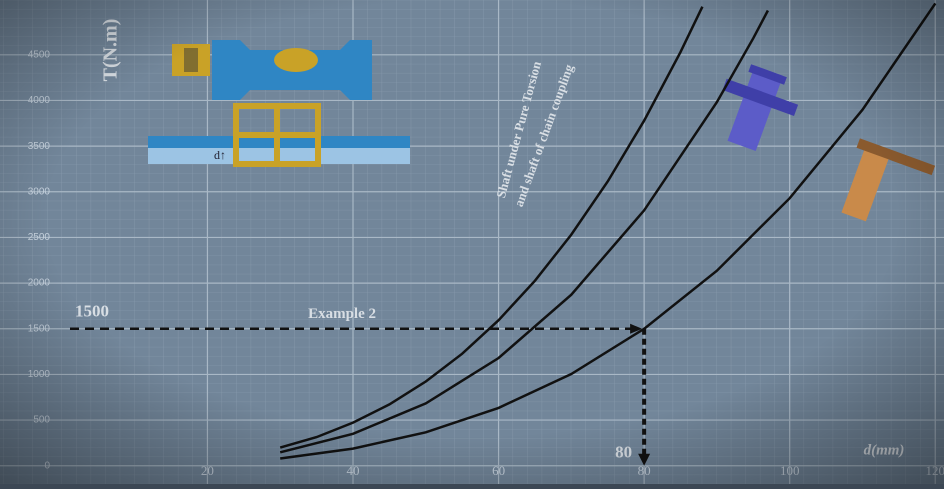 The width and height of the screenshot is (944, 489). Describe the element at coordinates (207, 470) in the screenshot. I see `x-tick-label: 20` at that location.